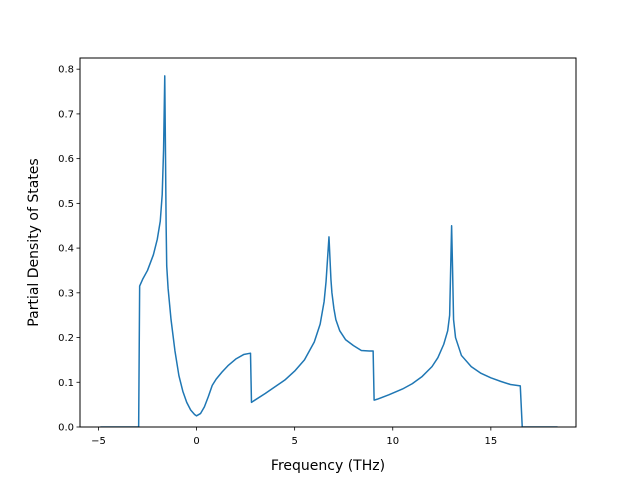 The height and width of the screenshot is (480, 640). I want to click on y-tick-label: 0.1, so click(66, 383).